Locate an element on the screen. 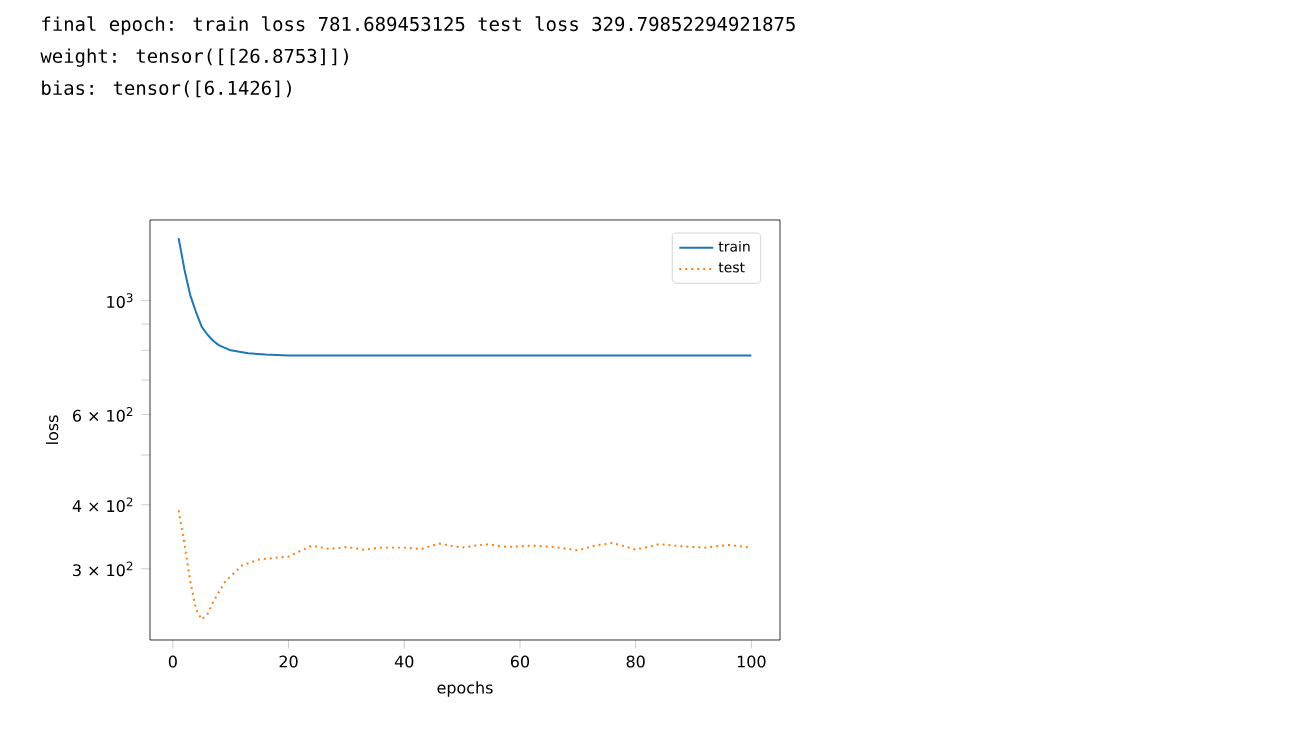 The width and height of the screenshot is (1300, 736). text: bias: tensor([6.1426]) is located at coordinates (166, 89).